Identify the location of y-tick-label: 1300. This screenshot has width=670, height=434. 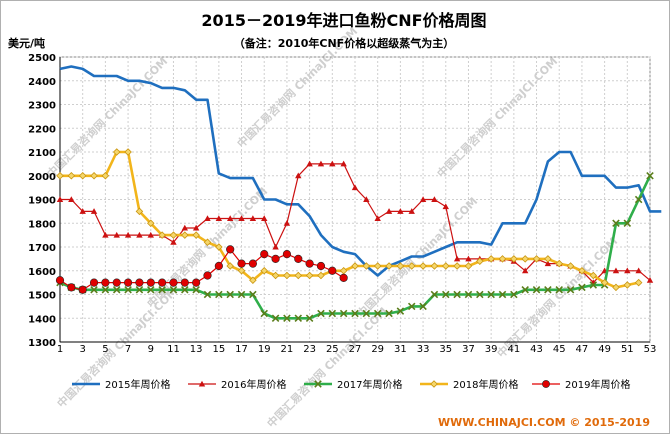
(42, 343).